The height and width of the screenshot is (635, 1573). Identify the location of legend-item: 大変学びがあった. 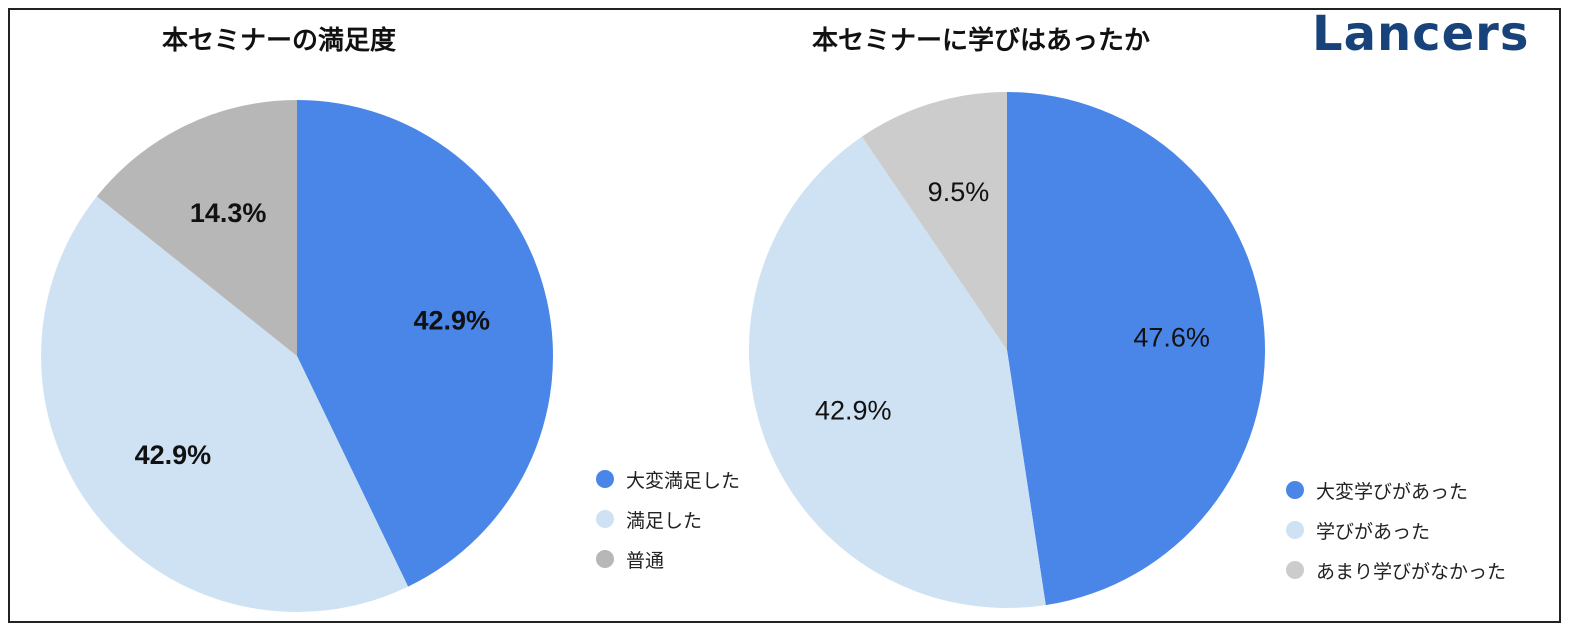
(1396, 490).